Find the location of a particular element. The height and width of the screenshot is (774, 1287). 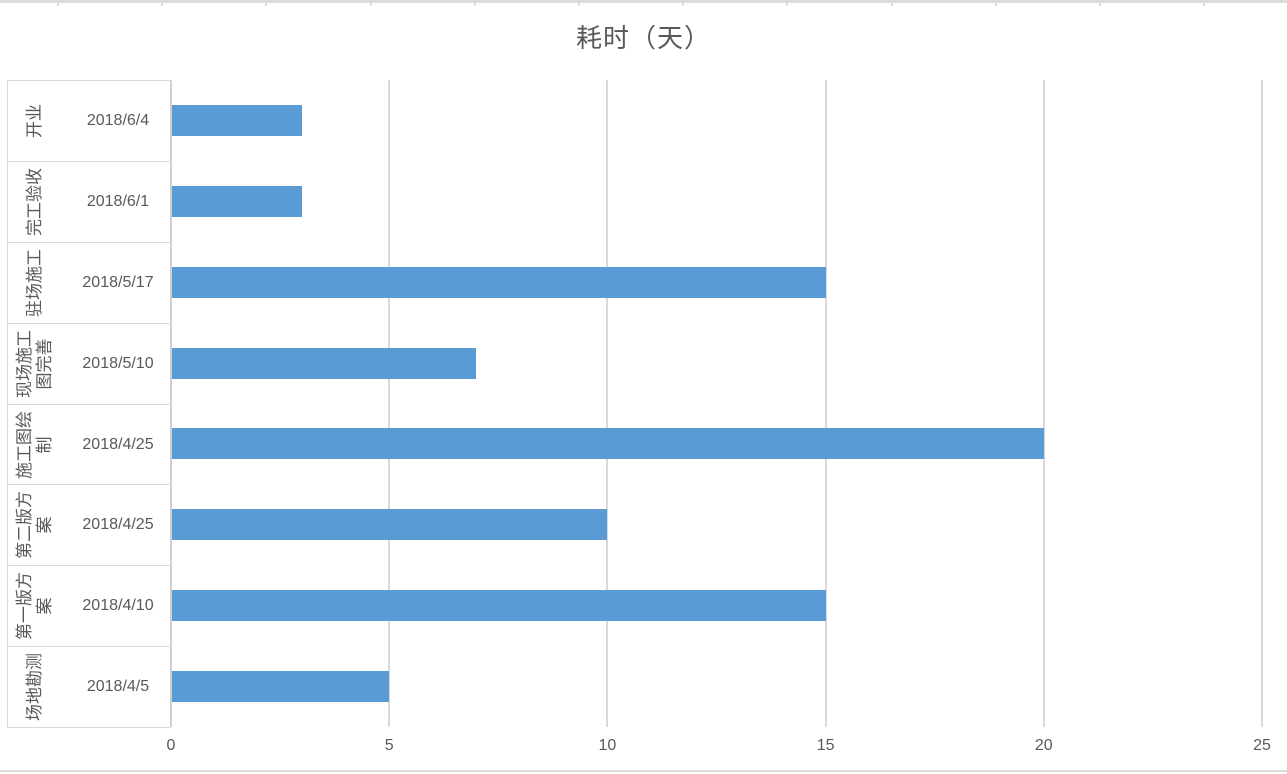

date-label: 2018/5/10 is located at coordinates (118, 363).